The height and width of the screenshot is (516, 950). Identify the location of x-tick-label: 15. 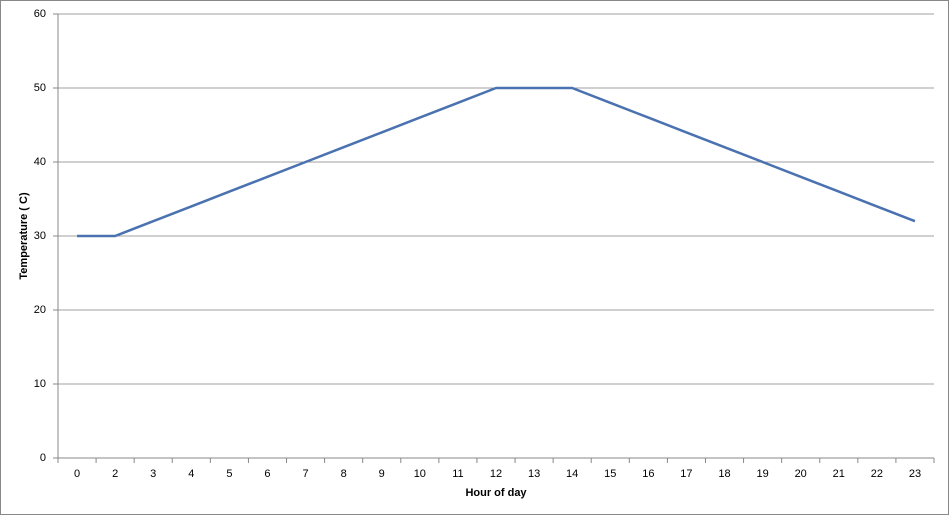
(610, 474).